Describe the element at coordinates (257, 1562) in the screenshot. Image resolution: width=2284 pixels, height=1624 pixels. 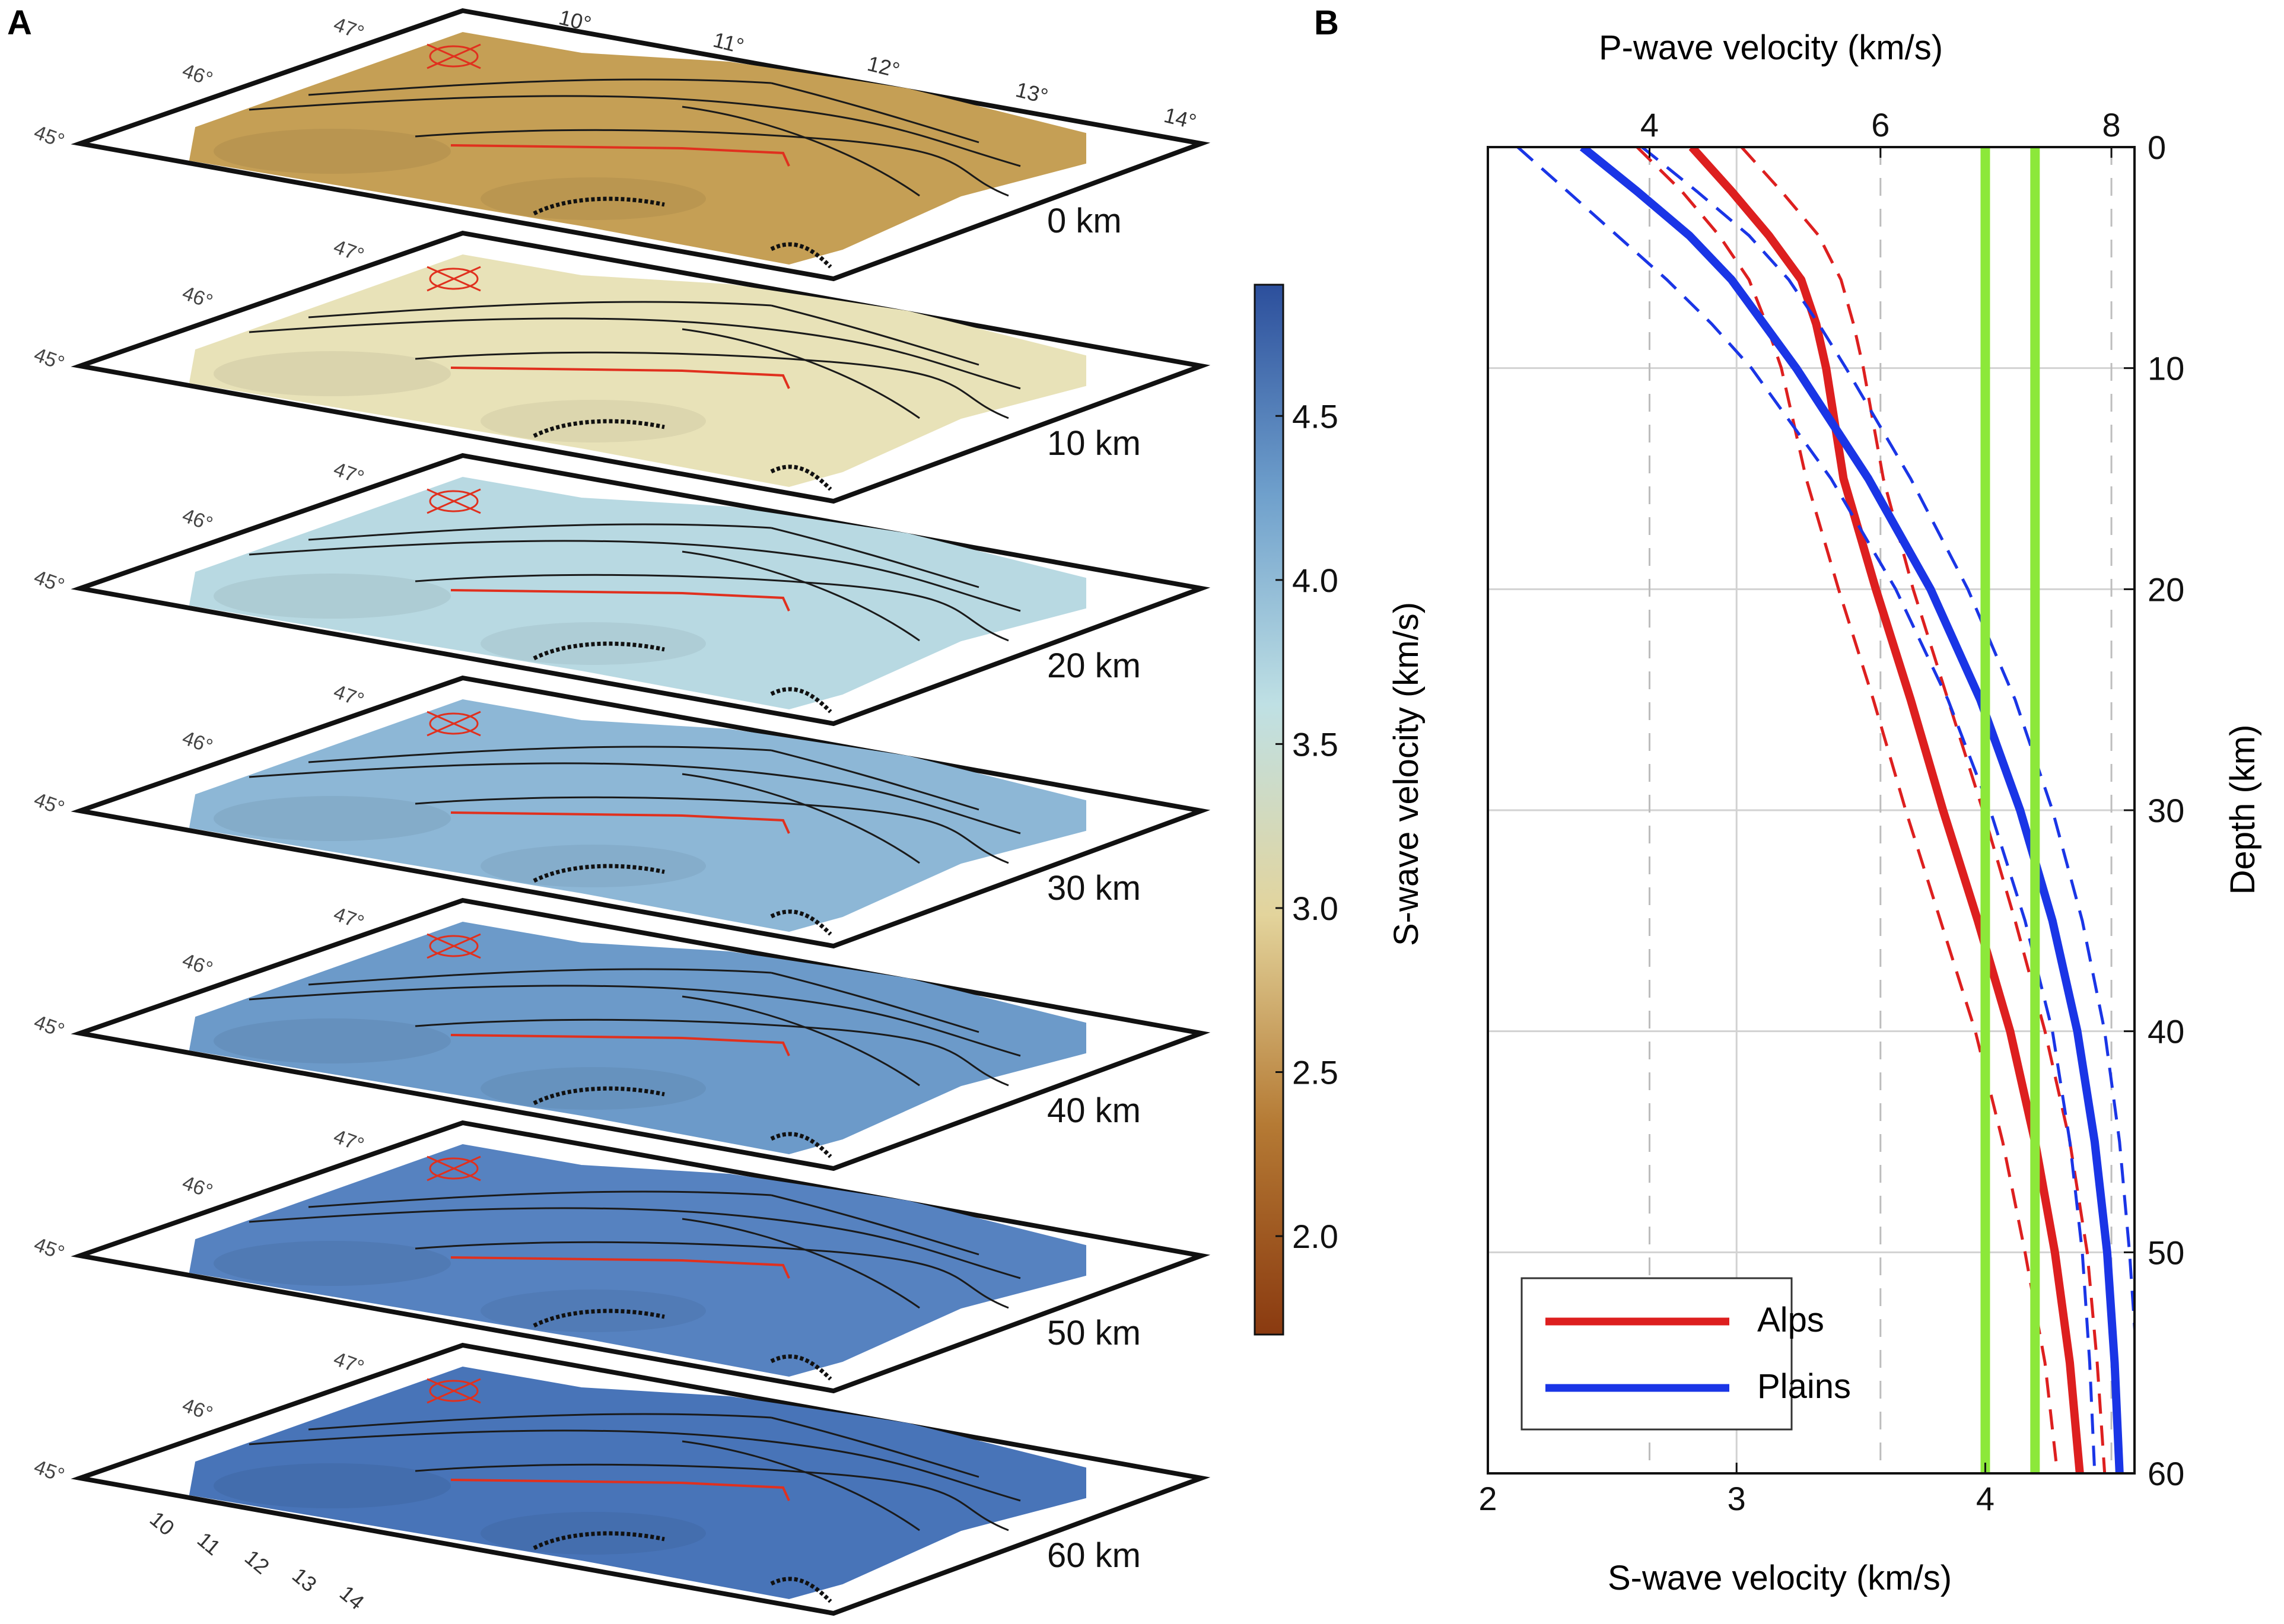
I see `longitude-tick-label: 12` at that location.